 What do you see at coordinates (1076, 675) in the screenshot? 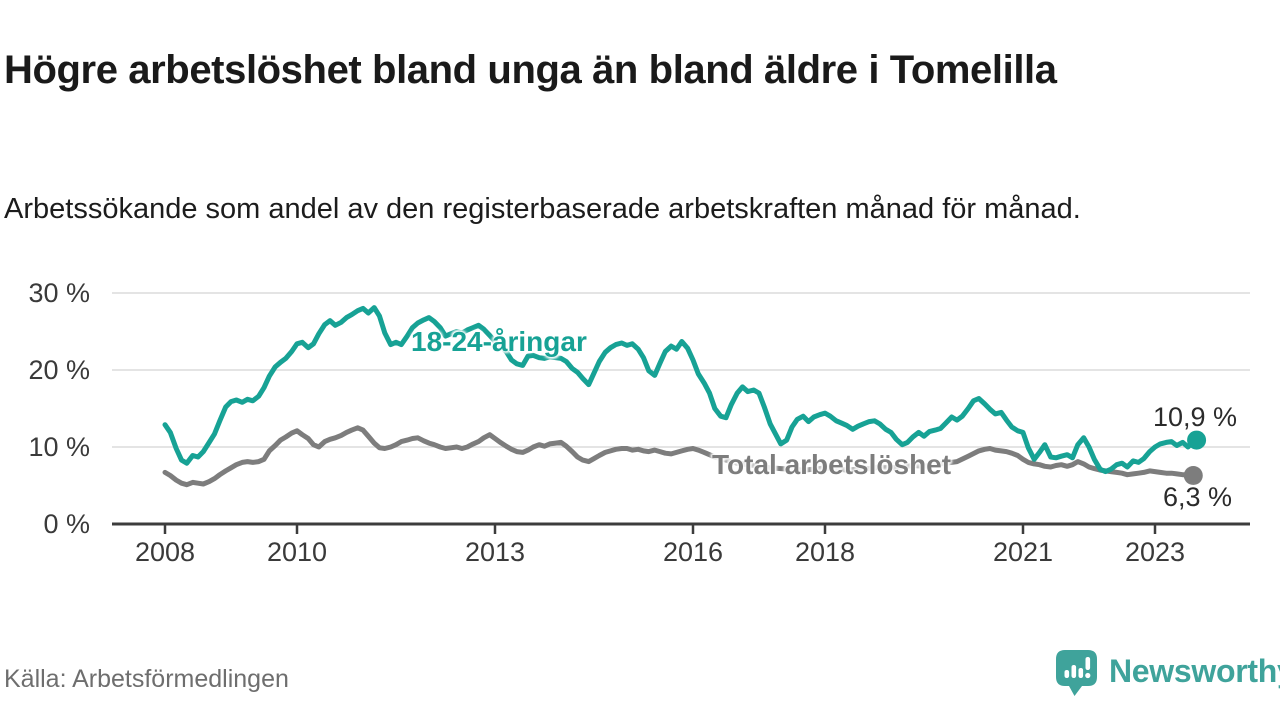
I see `bar-chart-speech-bubble-icon` at bounding box center [1076, 675].